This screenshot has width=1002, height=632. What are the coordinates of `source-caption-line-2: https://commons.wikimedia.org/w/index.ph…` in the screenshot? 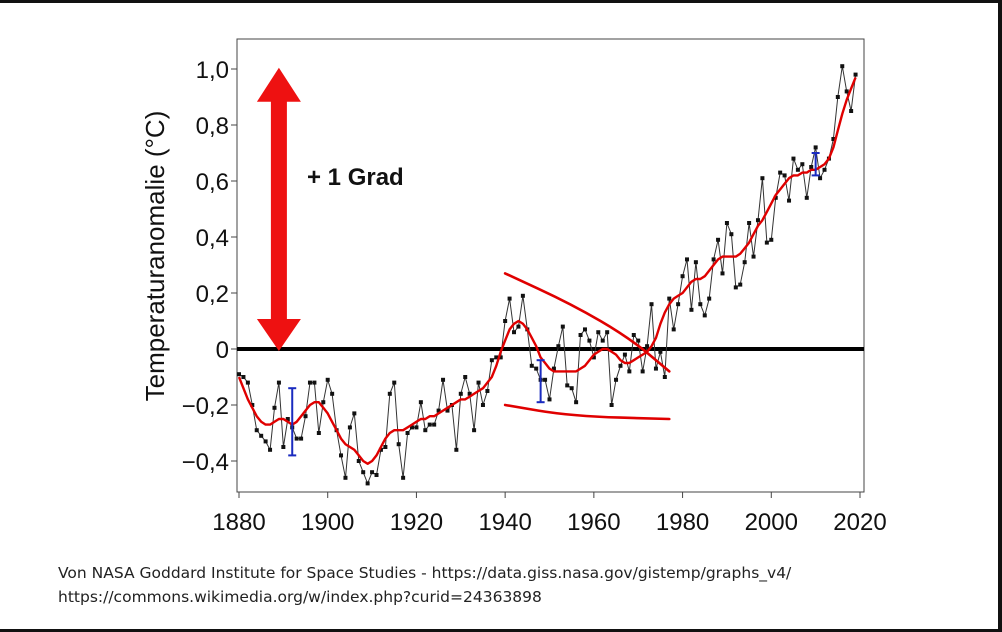 It's located at (300, 597).